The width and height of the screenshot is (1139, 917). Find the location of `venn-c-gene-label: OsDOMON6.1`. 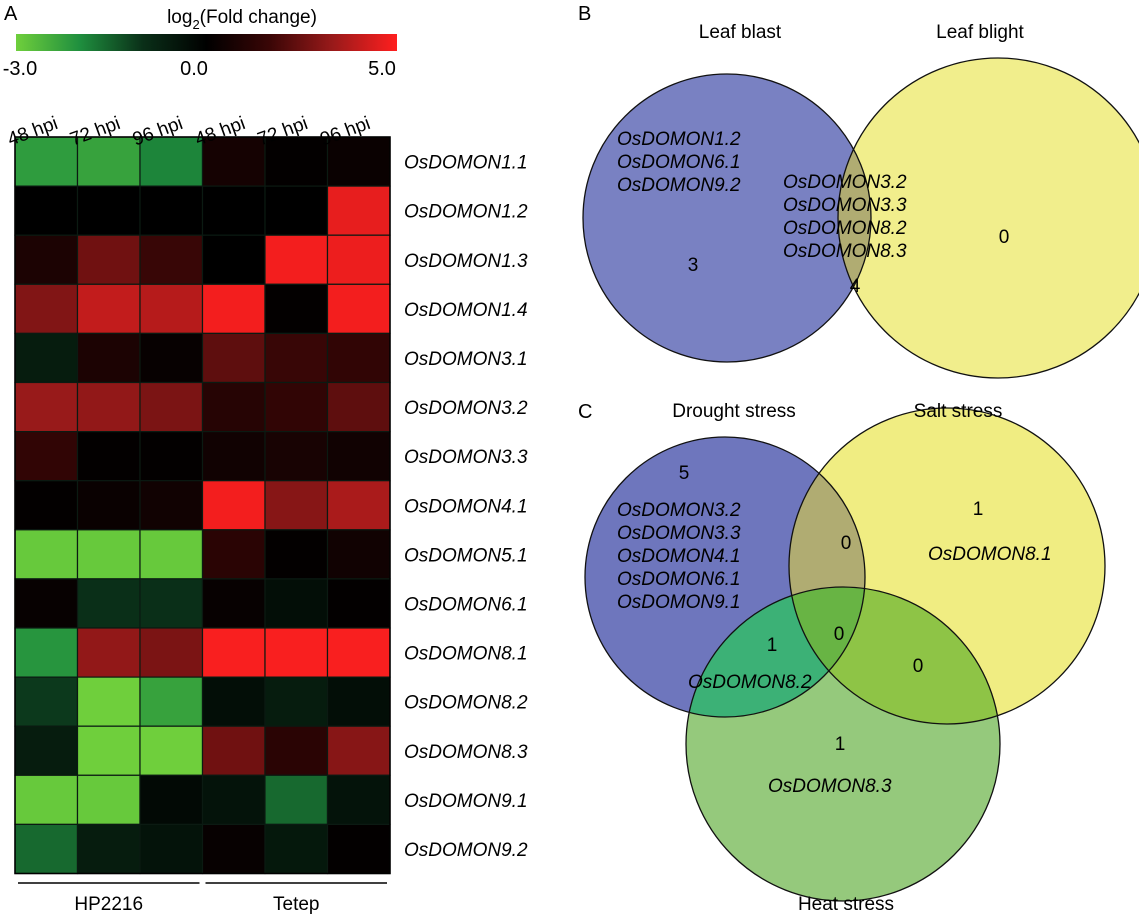

venn-c-gene-label: OsDOMON6.1 is located at coordinates (679, 579).